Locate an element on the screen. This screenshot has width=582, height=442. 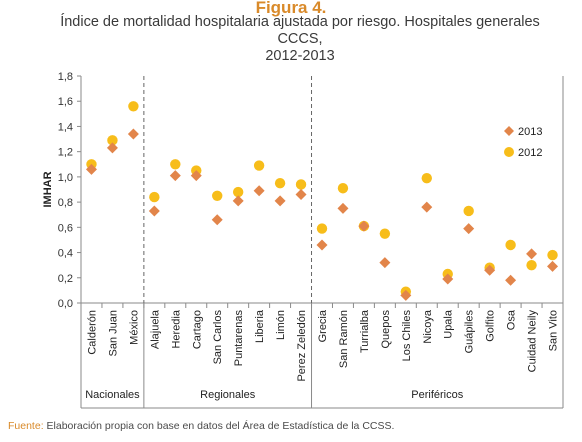
source-key: Fuente: is located at coordinates (26, 426).